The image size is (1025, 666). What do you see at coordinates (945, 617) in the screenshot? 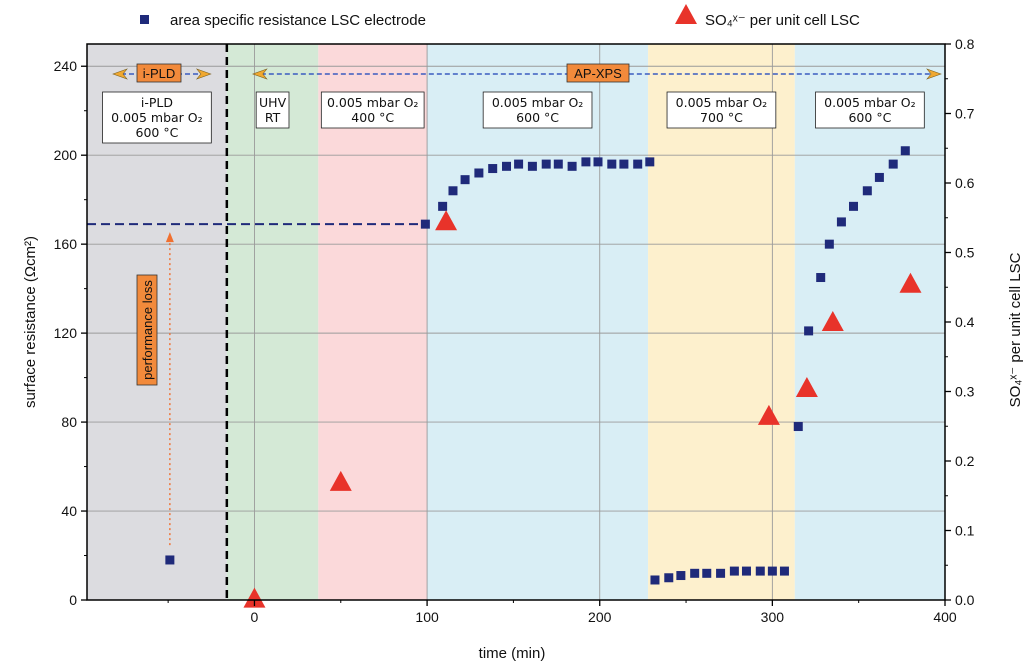
I see `x-tick-label-4: 400` at bounding box center [945, 617].